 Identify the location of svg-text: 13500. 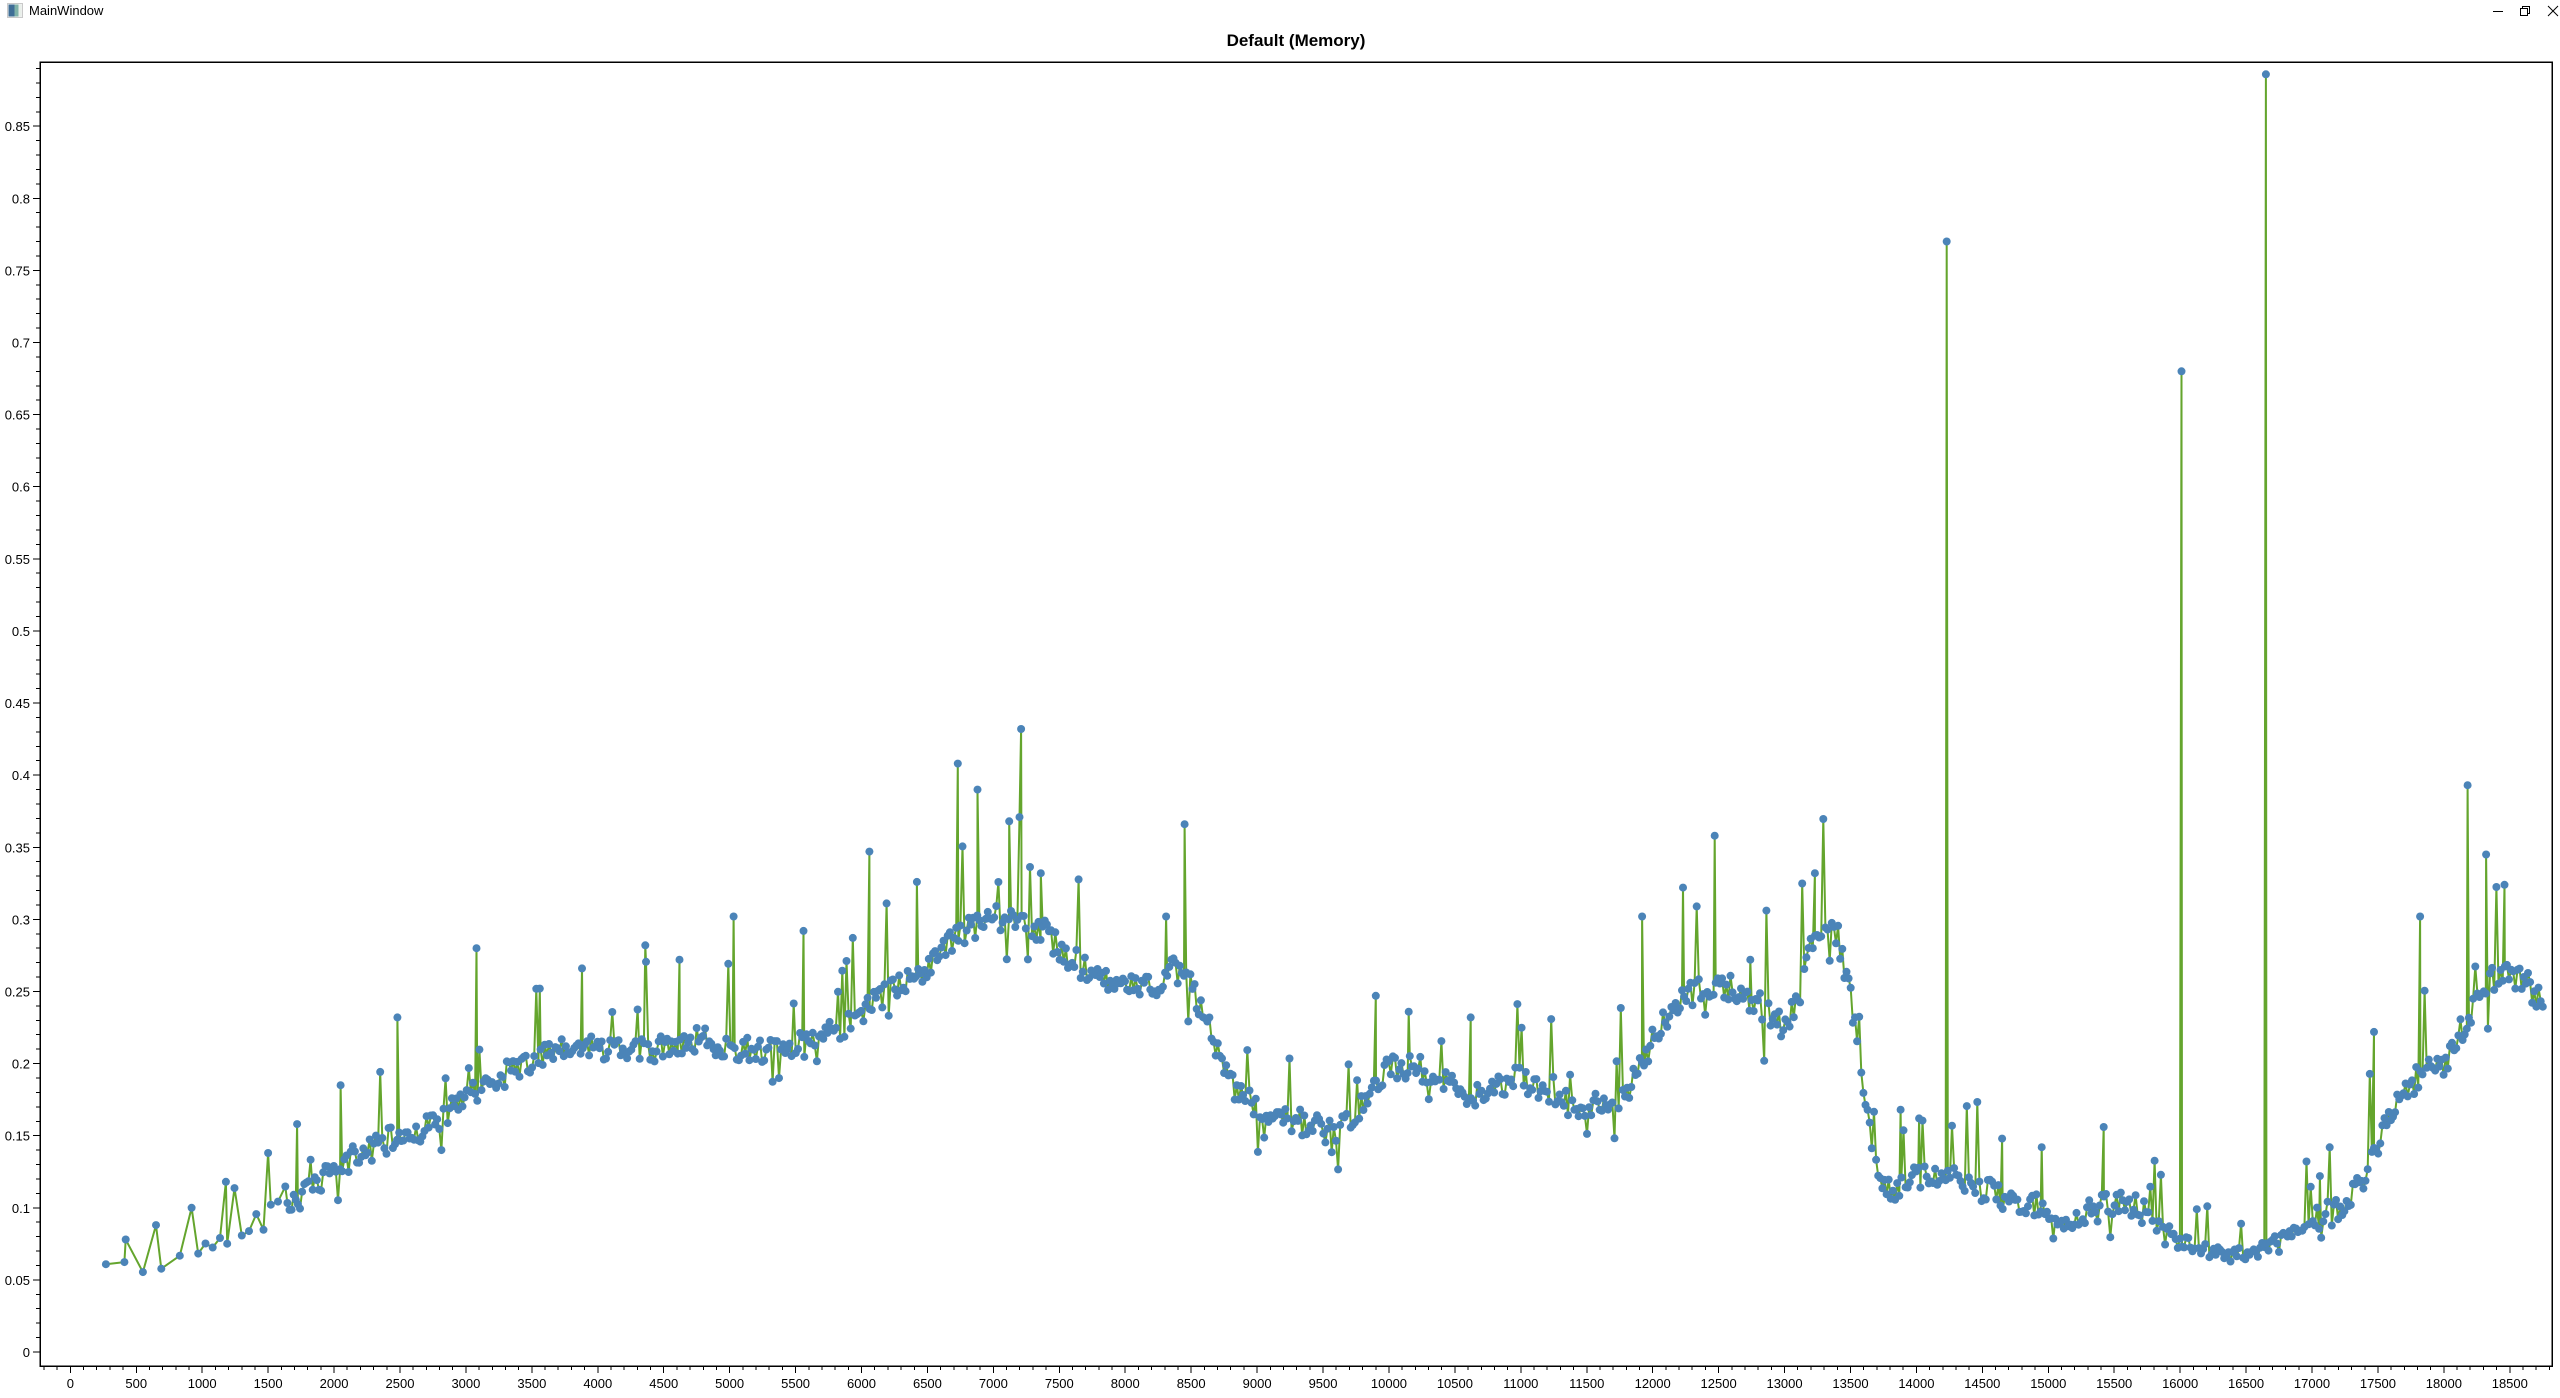
(1850, 1383).